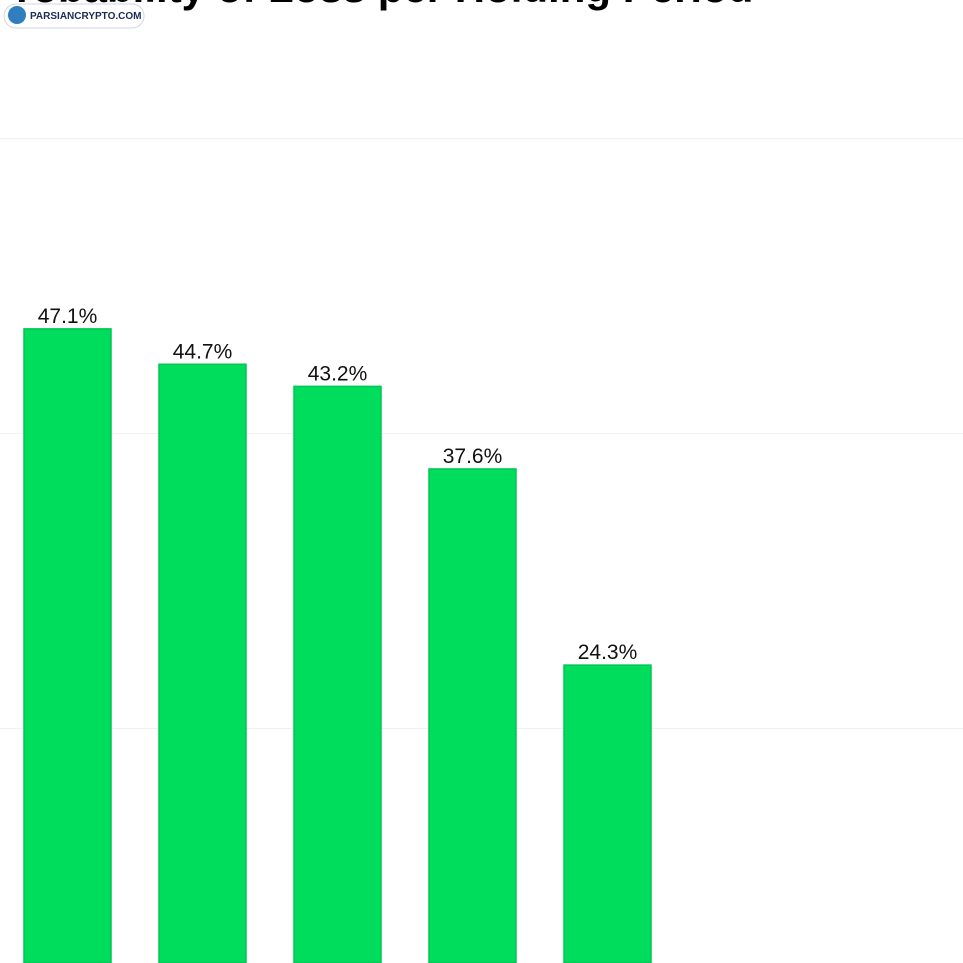 The width and height of the screenshot is (963, 963). Describe the element at coordinates (203, 351) in the screenshot. I see `value-label: 44.7%` at that location.